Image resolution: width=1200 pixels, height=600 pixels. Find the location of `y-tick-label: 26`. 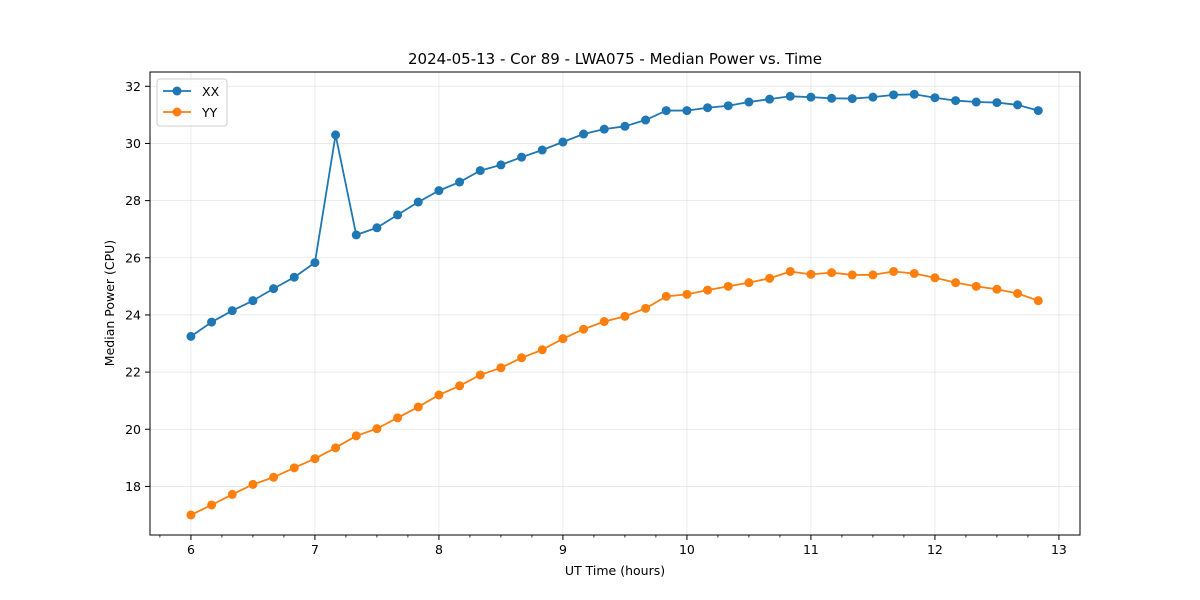

y-tick-label: 26 is located at coordinates (133, 257).